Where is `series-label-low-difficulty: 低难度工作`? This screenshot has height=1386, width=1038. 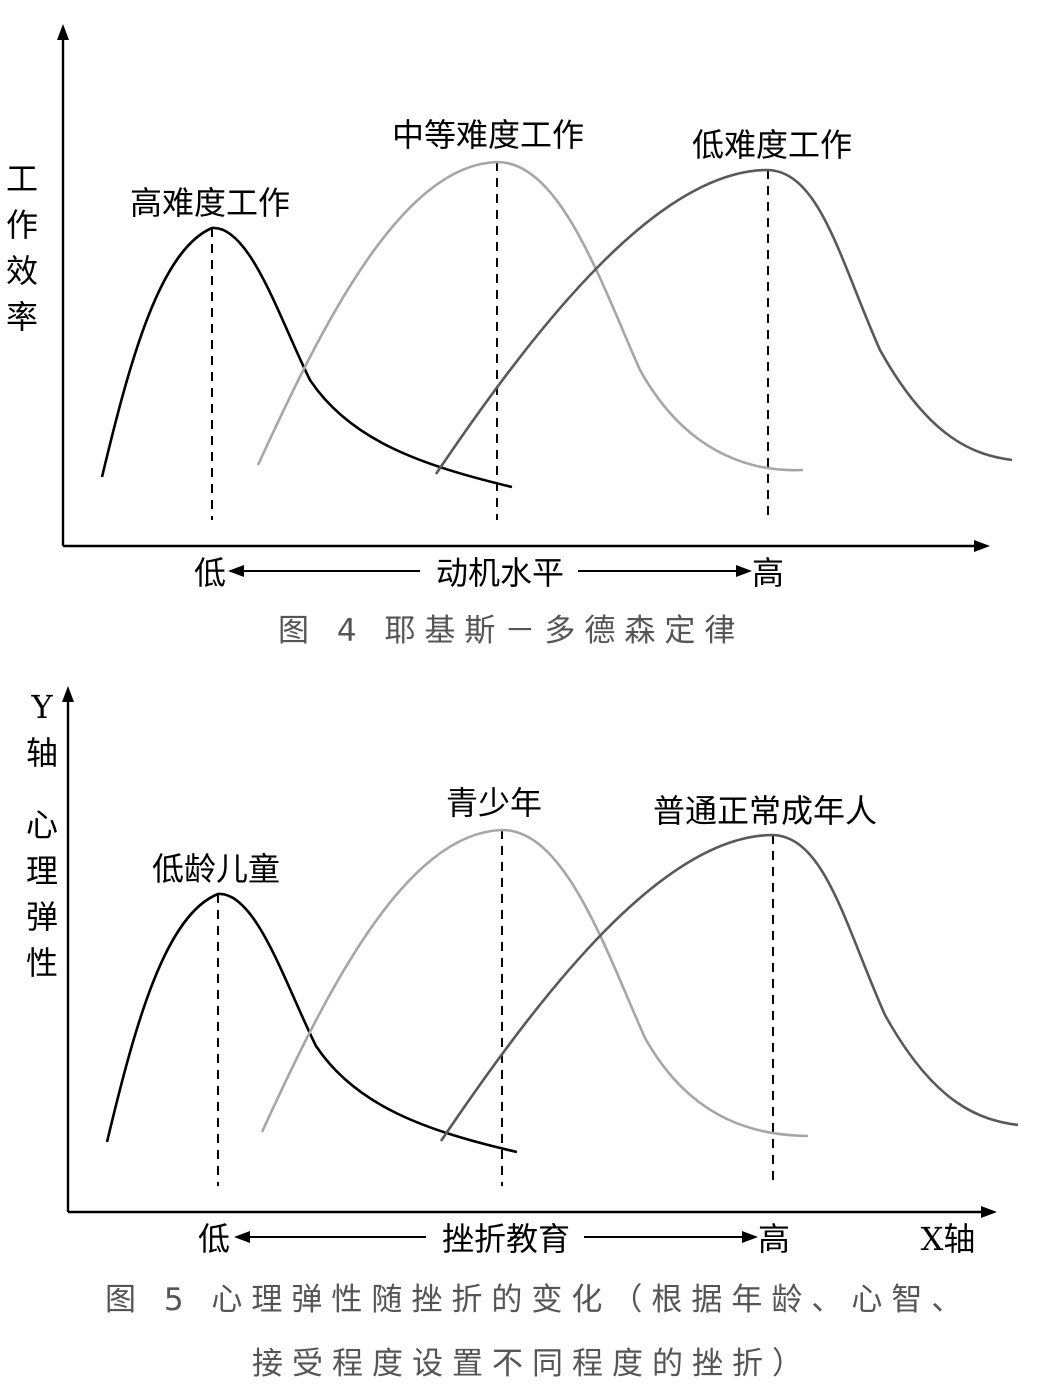
series-label-low-difficulty: 低难度工作 is located at coordinates (772, 145).